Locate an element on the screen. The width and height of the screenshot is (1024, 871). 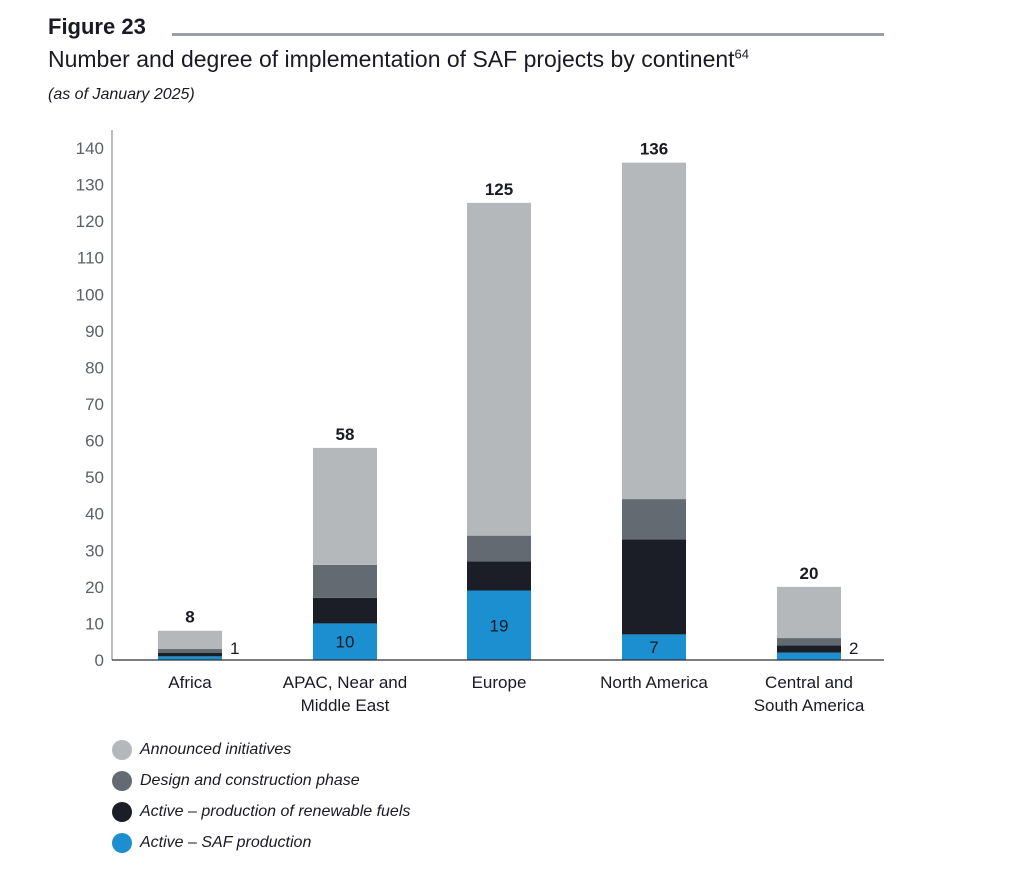
y-tick-label: 50 is located at coordinates (94, 477).